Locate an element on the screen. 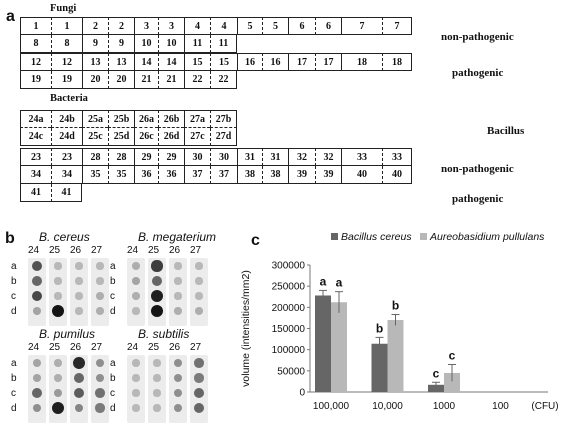 Image resolution: width=564 pixels, height=423 pixels. grid-cell: 9 is located at coordinates (121, 44).